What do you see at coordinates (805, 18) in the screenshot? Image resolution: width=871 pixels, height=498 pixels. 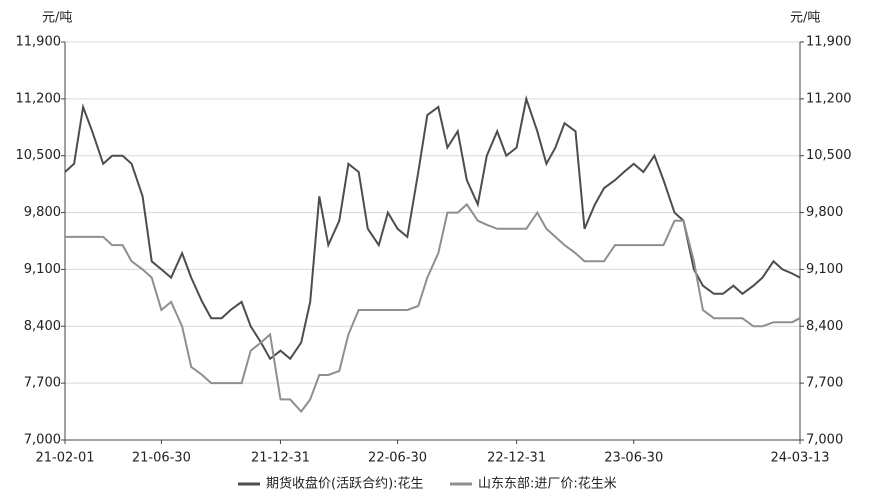 I see `y2-axis-label: 元/吨` at bounding box center [805, 18].